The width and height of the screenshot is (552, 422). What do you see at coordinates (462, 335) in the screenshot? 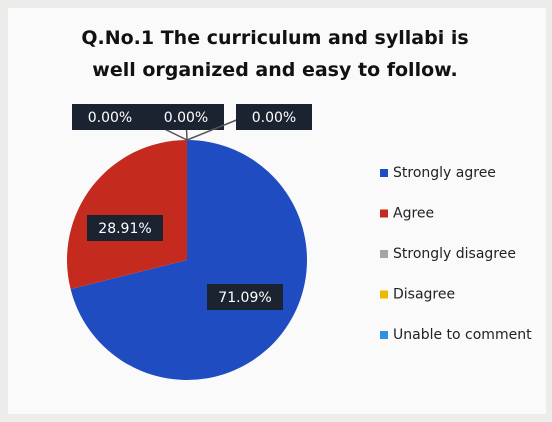
I see `legend-label: Unable to comment` at bounding box center [462, 335].